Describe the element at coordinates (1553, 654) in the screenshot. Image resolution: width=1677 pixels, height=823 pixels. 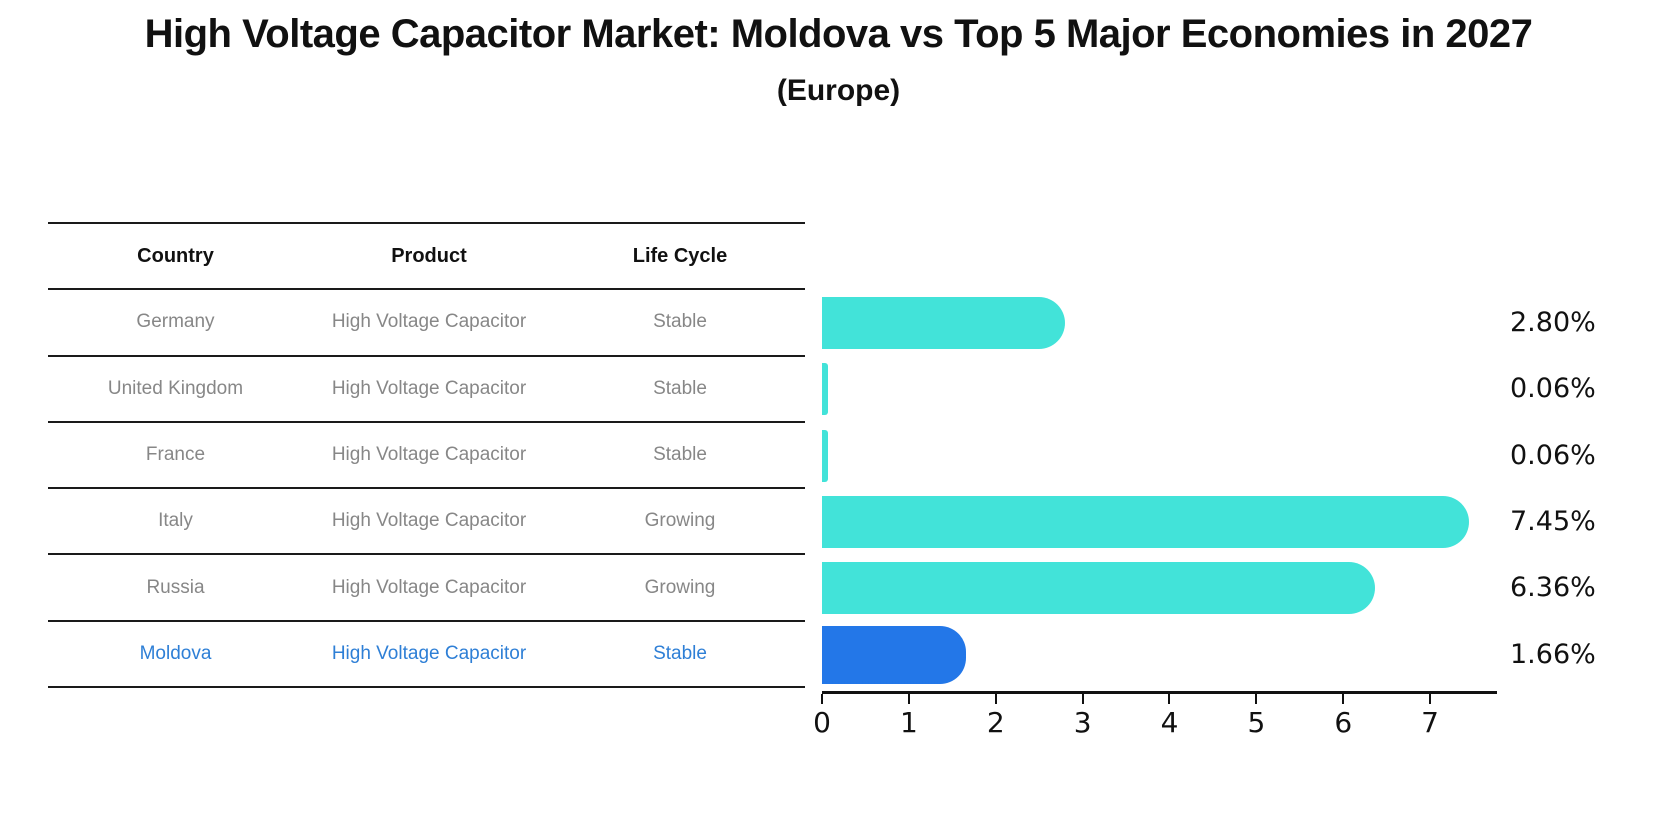
I see `value-label-moldova: 1.66%` at that location.